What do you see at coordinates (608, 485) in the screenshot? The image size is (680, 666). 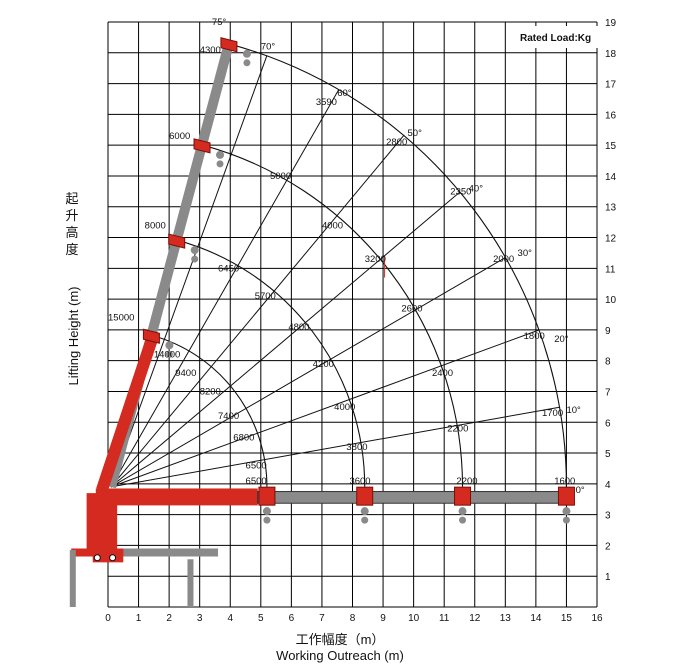 I see `y-tick-label: 4` at bounding box center [608, 485].